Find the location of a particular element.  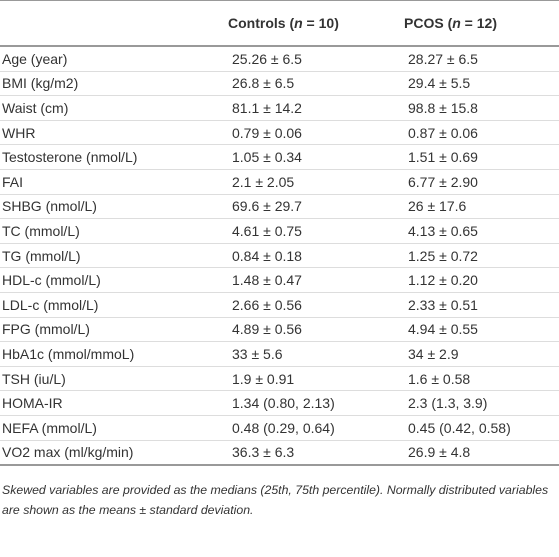

controls-value: 25.26 ± 6.5 is located at coordinates (316, 59).